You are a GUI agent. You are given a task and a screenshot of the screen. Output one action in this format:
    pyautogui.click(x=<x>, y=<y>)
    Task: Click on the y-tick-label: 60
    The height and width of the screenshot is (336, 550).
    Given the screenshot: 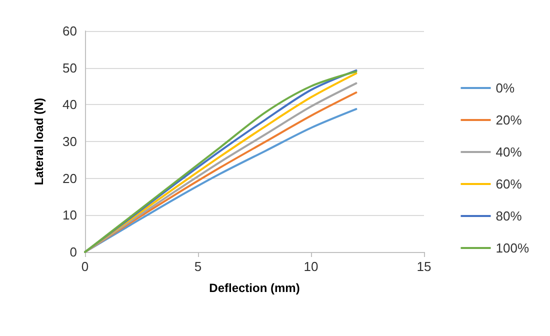 What is the action you would take?
    pyautogui.click(x=69, y=31)
    